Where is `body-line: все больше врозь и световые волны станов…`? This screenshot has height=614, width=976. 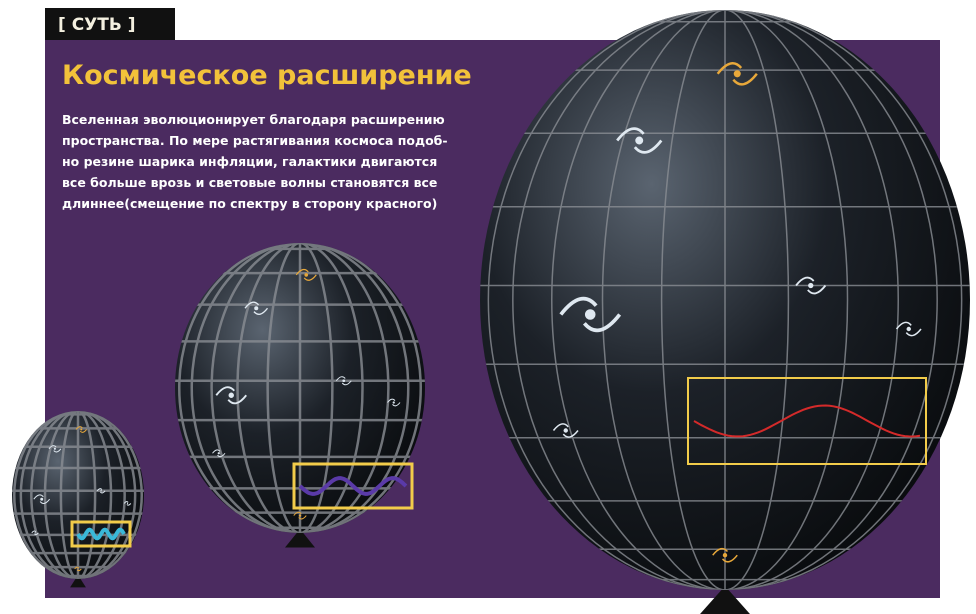
body-line: все больше врозь и световые волны станов… is located at coordinates (249, 182).